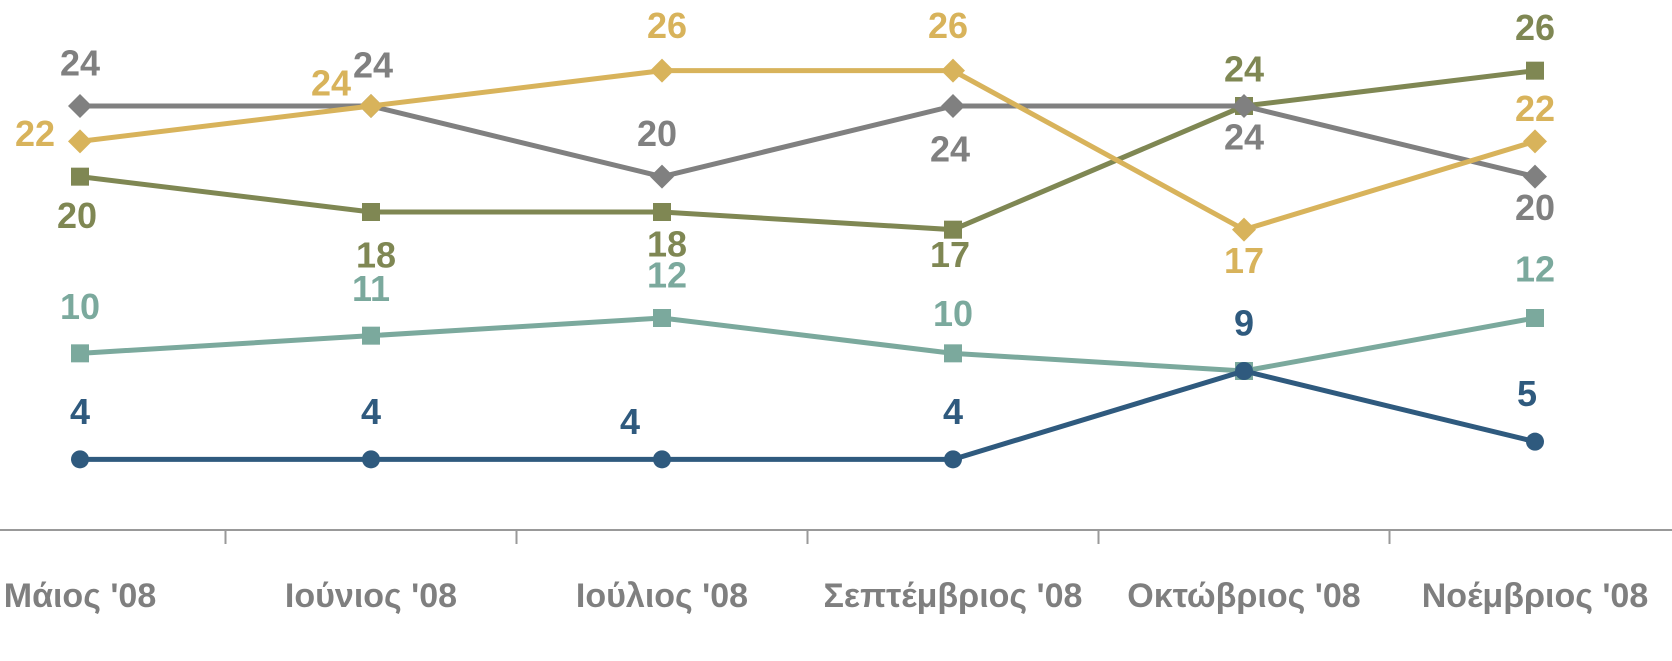 The image size is (1672, 661). What do you see at coordinates (1244, 323) in the screenshot?
I see `data-label: 9` at bounding box center [1244, 323].